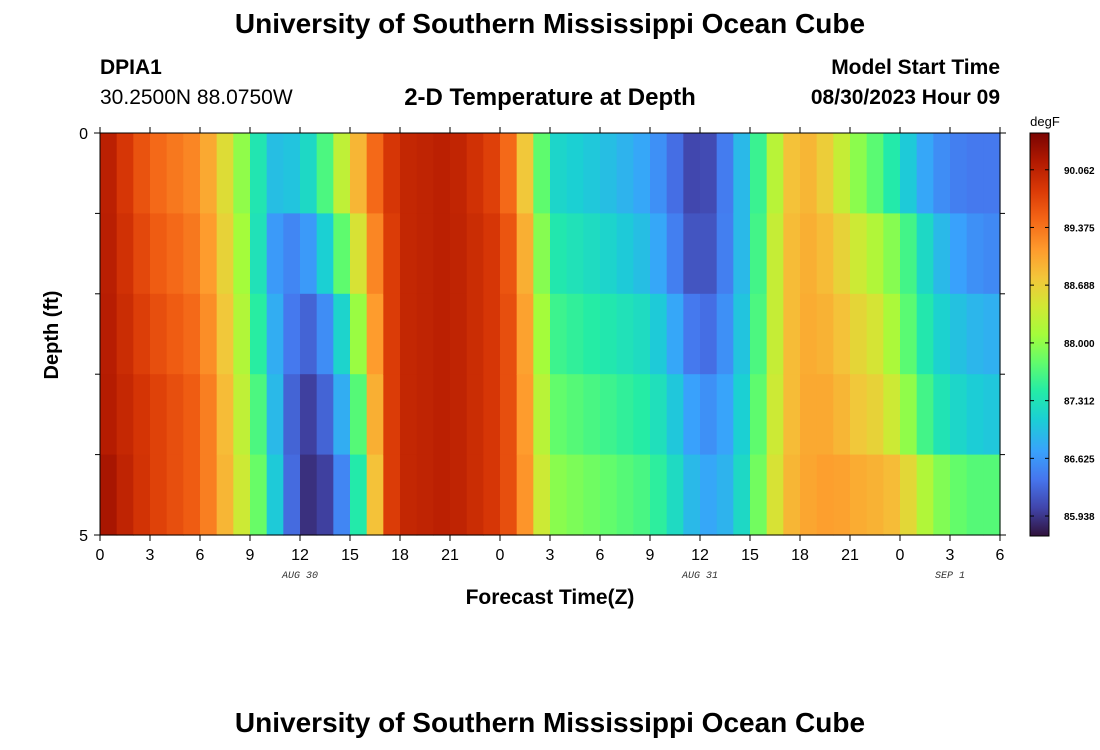  What do you see at coordinates (1079, 286) in the screenshot?
I see `colorbar-tick-label: 88.688` at bounding box center [1079, 286].